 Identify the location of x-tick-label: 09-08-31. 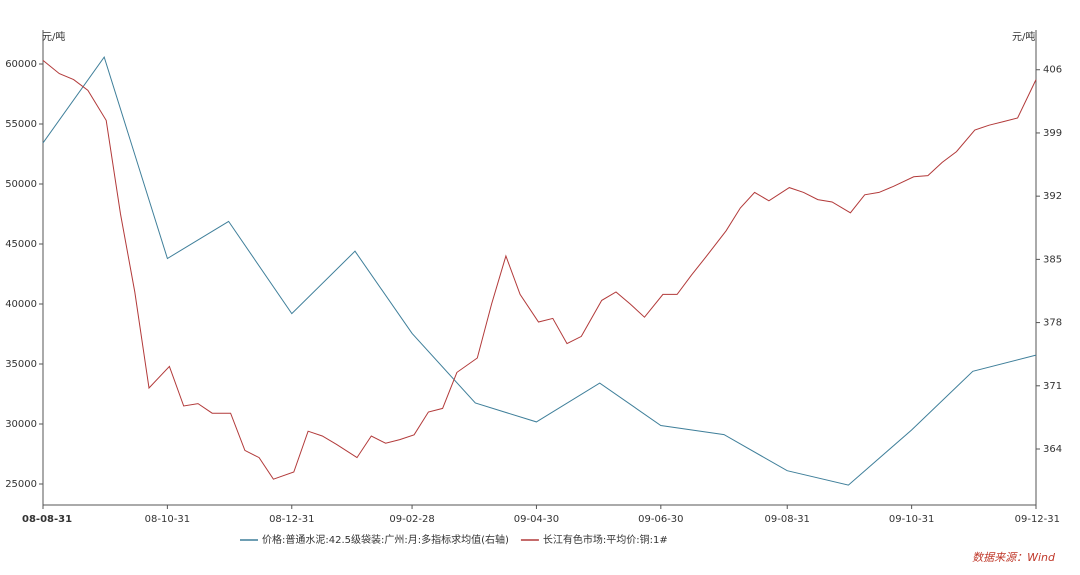
(787, 519).